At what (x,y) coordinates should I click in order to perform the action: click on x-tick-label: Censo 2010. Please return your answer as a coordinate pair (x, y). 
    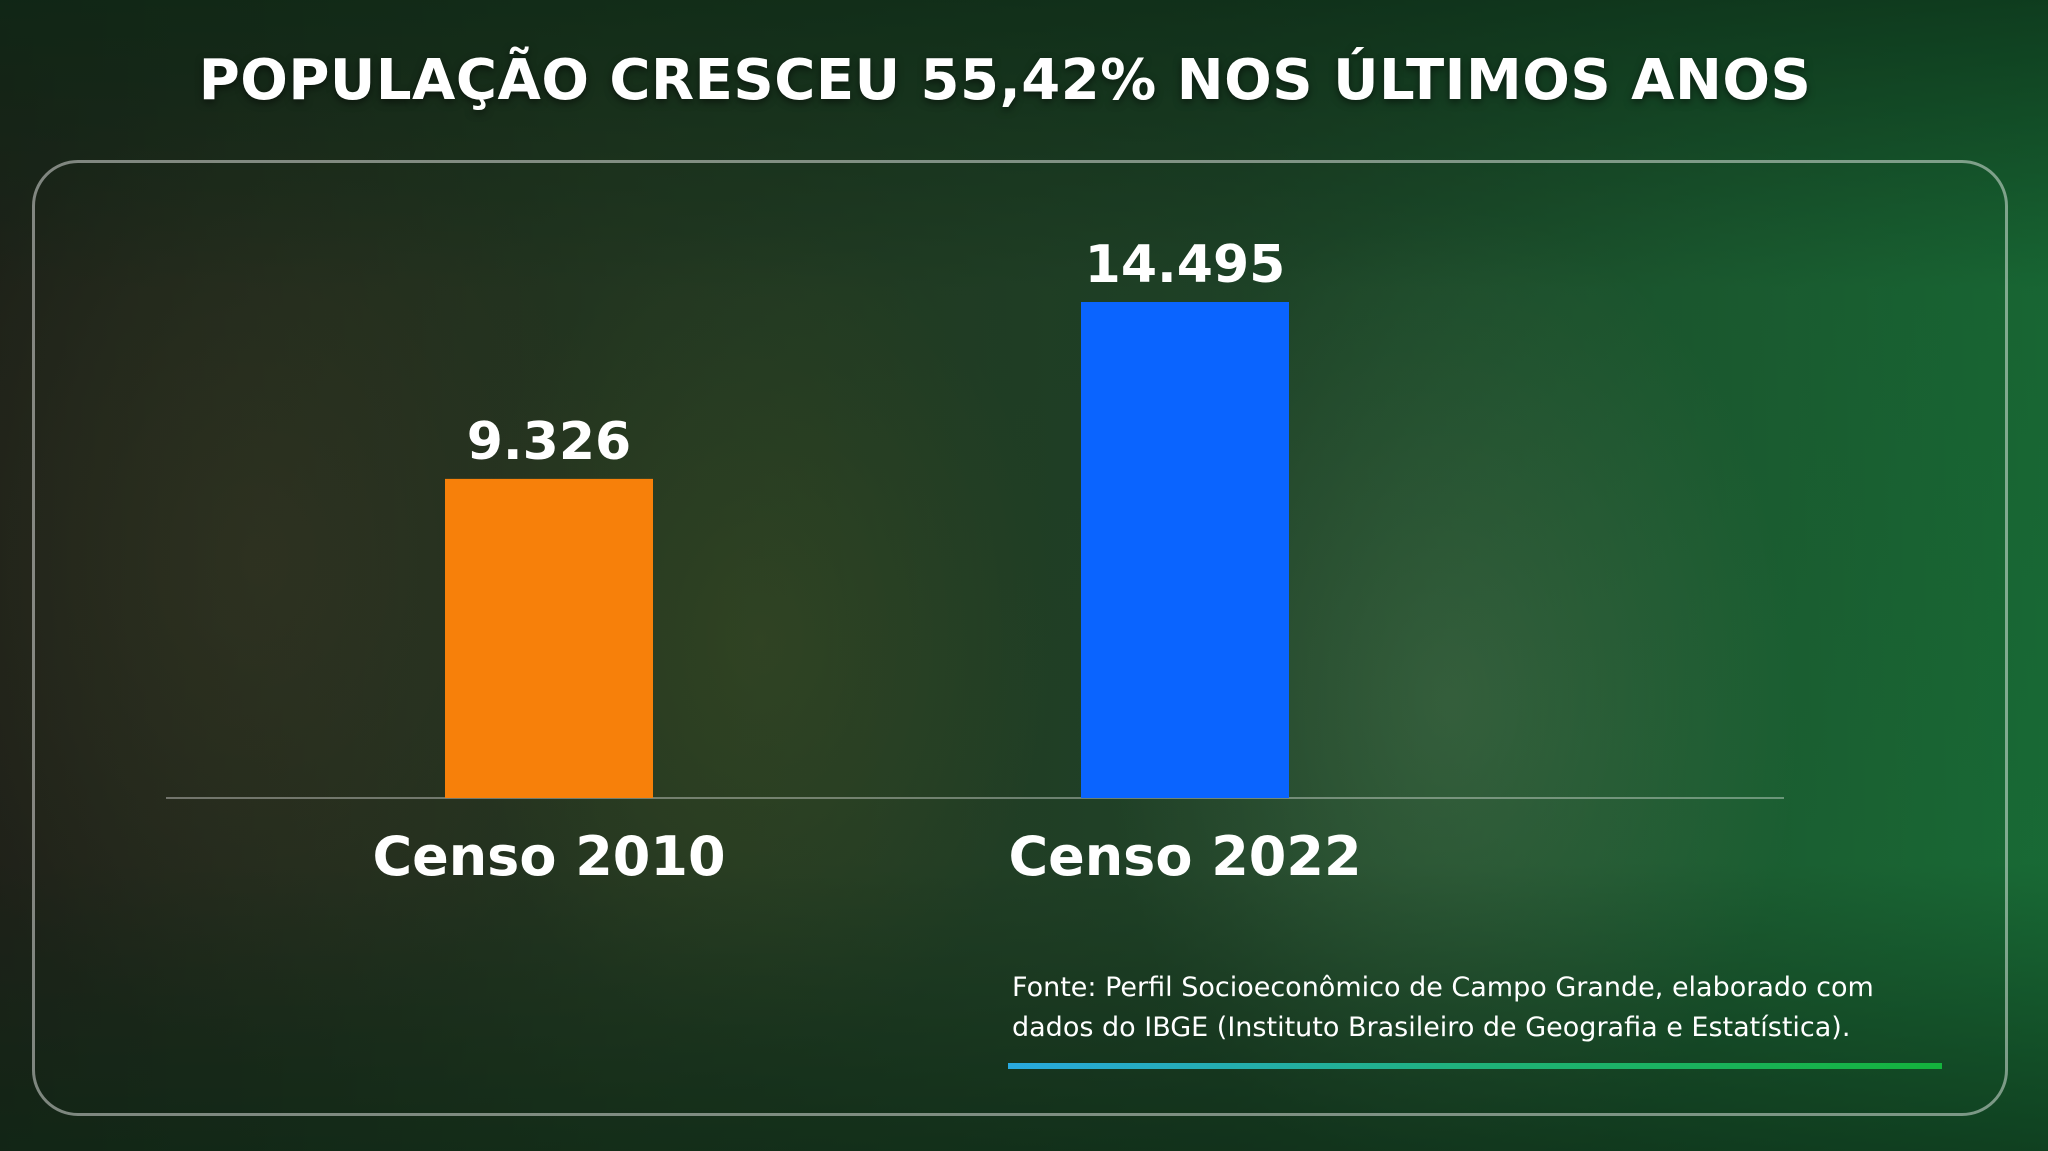
    Looking at the image, I should click on (548, 856).